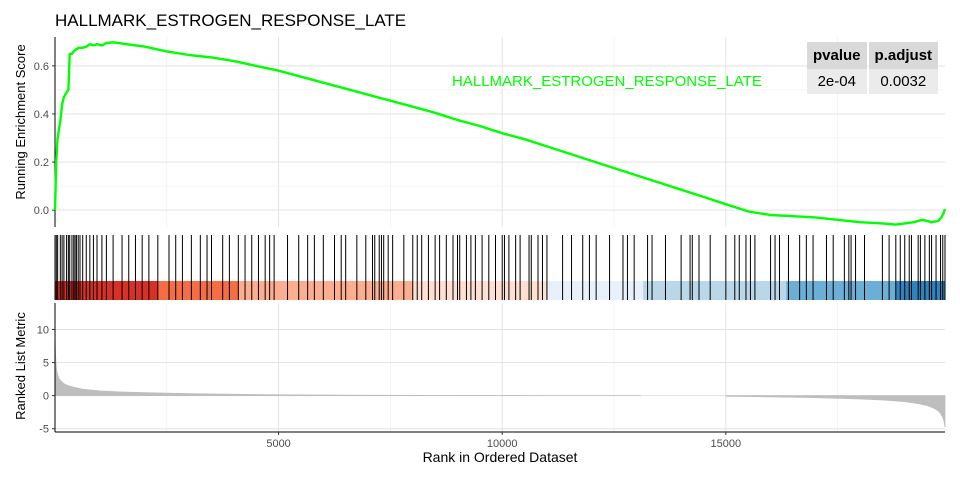 This screenshot has width=960, height=480. I want to click on stats-header-padjust: p.adjust, so click(903, 55).